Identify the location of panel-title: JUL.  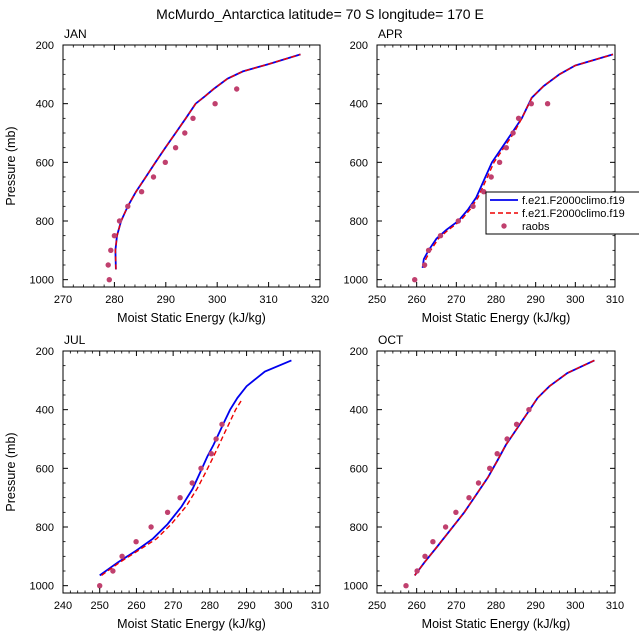
(75, 340).